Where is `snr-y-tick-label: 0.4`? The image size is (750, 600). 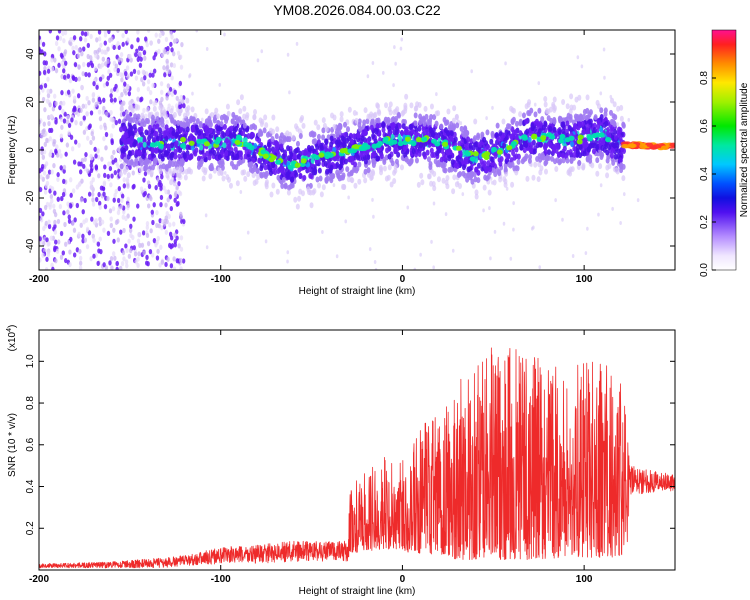 snr-y-tick-label: 0.4 is located at coordinates (30, 486).